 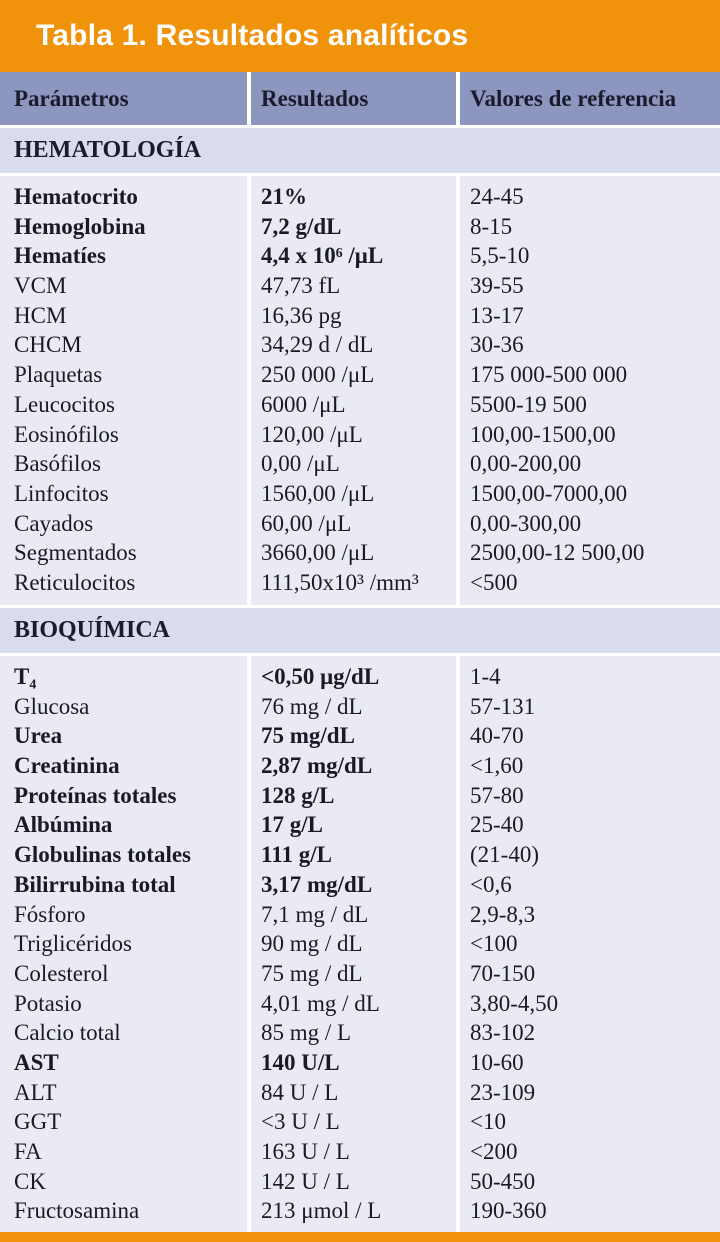 What do you see at coordinates (66, 434) in the screenshot?
I see `param-cell: Eosinófilos` at bounding box center [66, 434].